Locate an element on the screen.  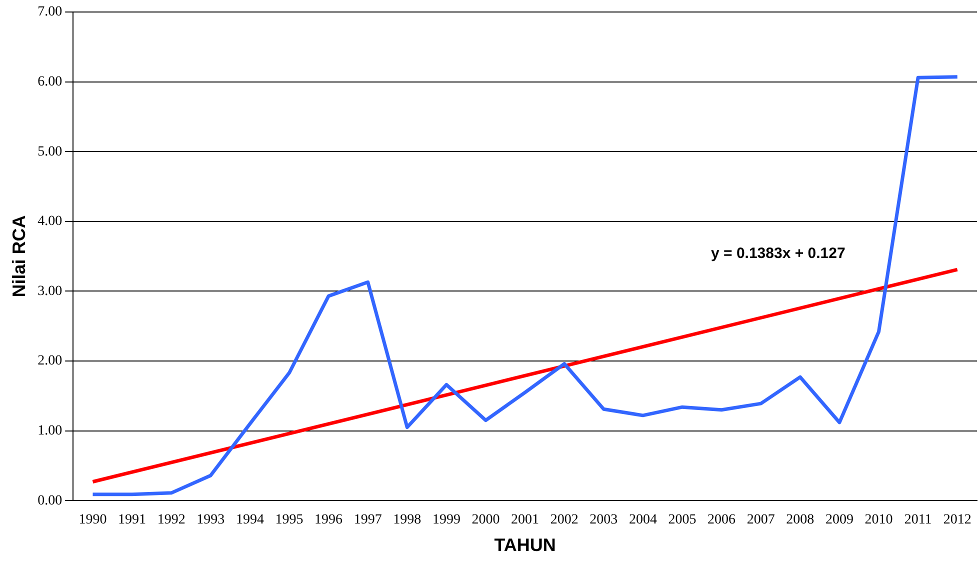
x-tick-label: 1990 is located at coordinates (92, 520).